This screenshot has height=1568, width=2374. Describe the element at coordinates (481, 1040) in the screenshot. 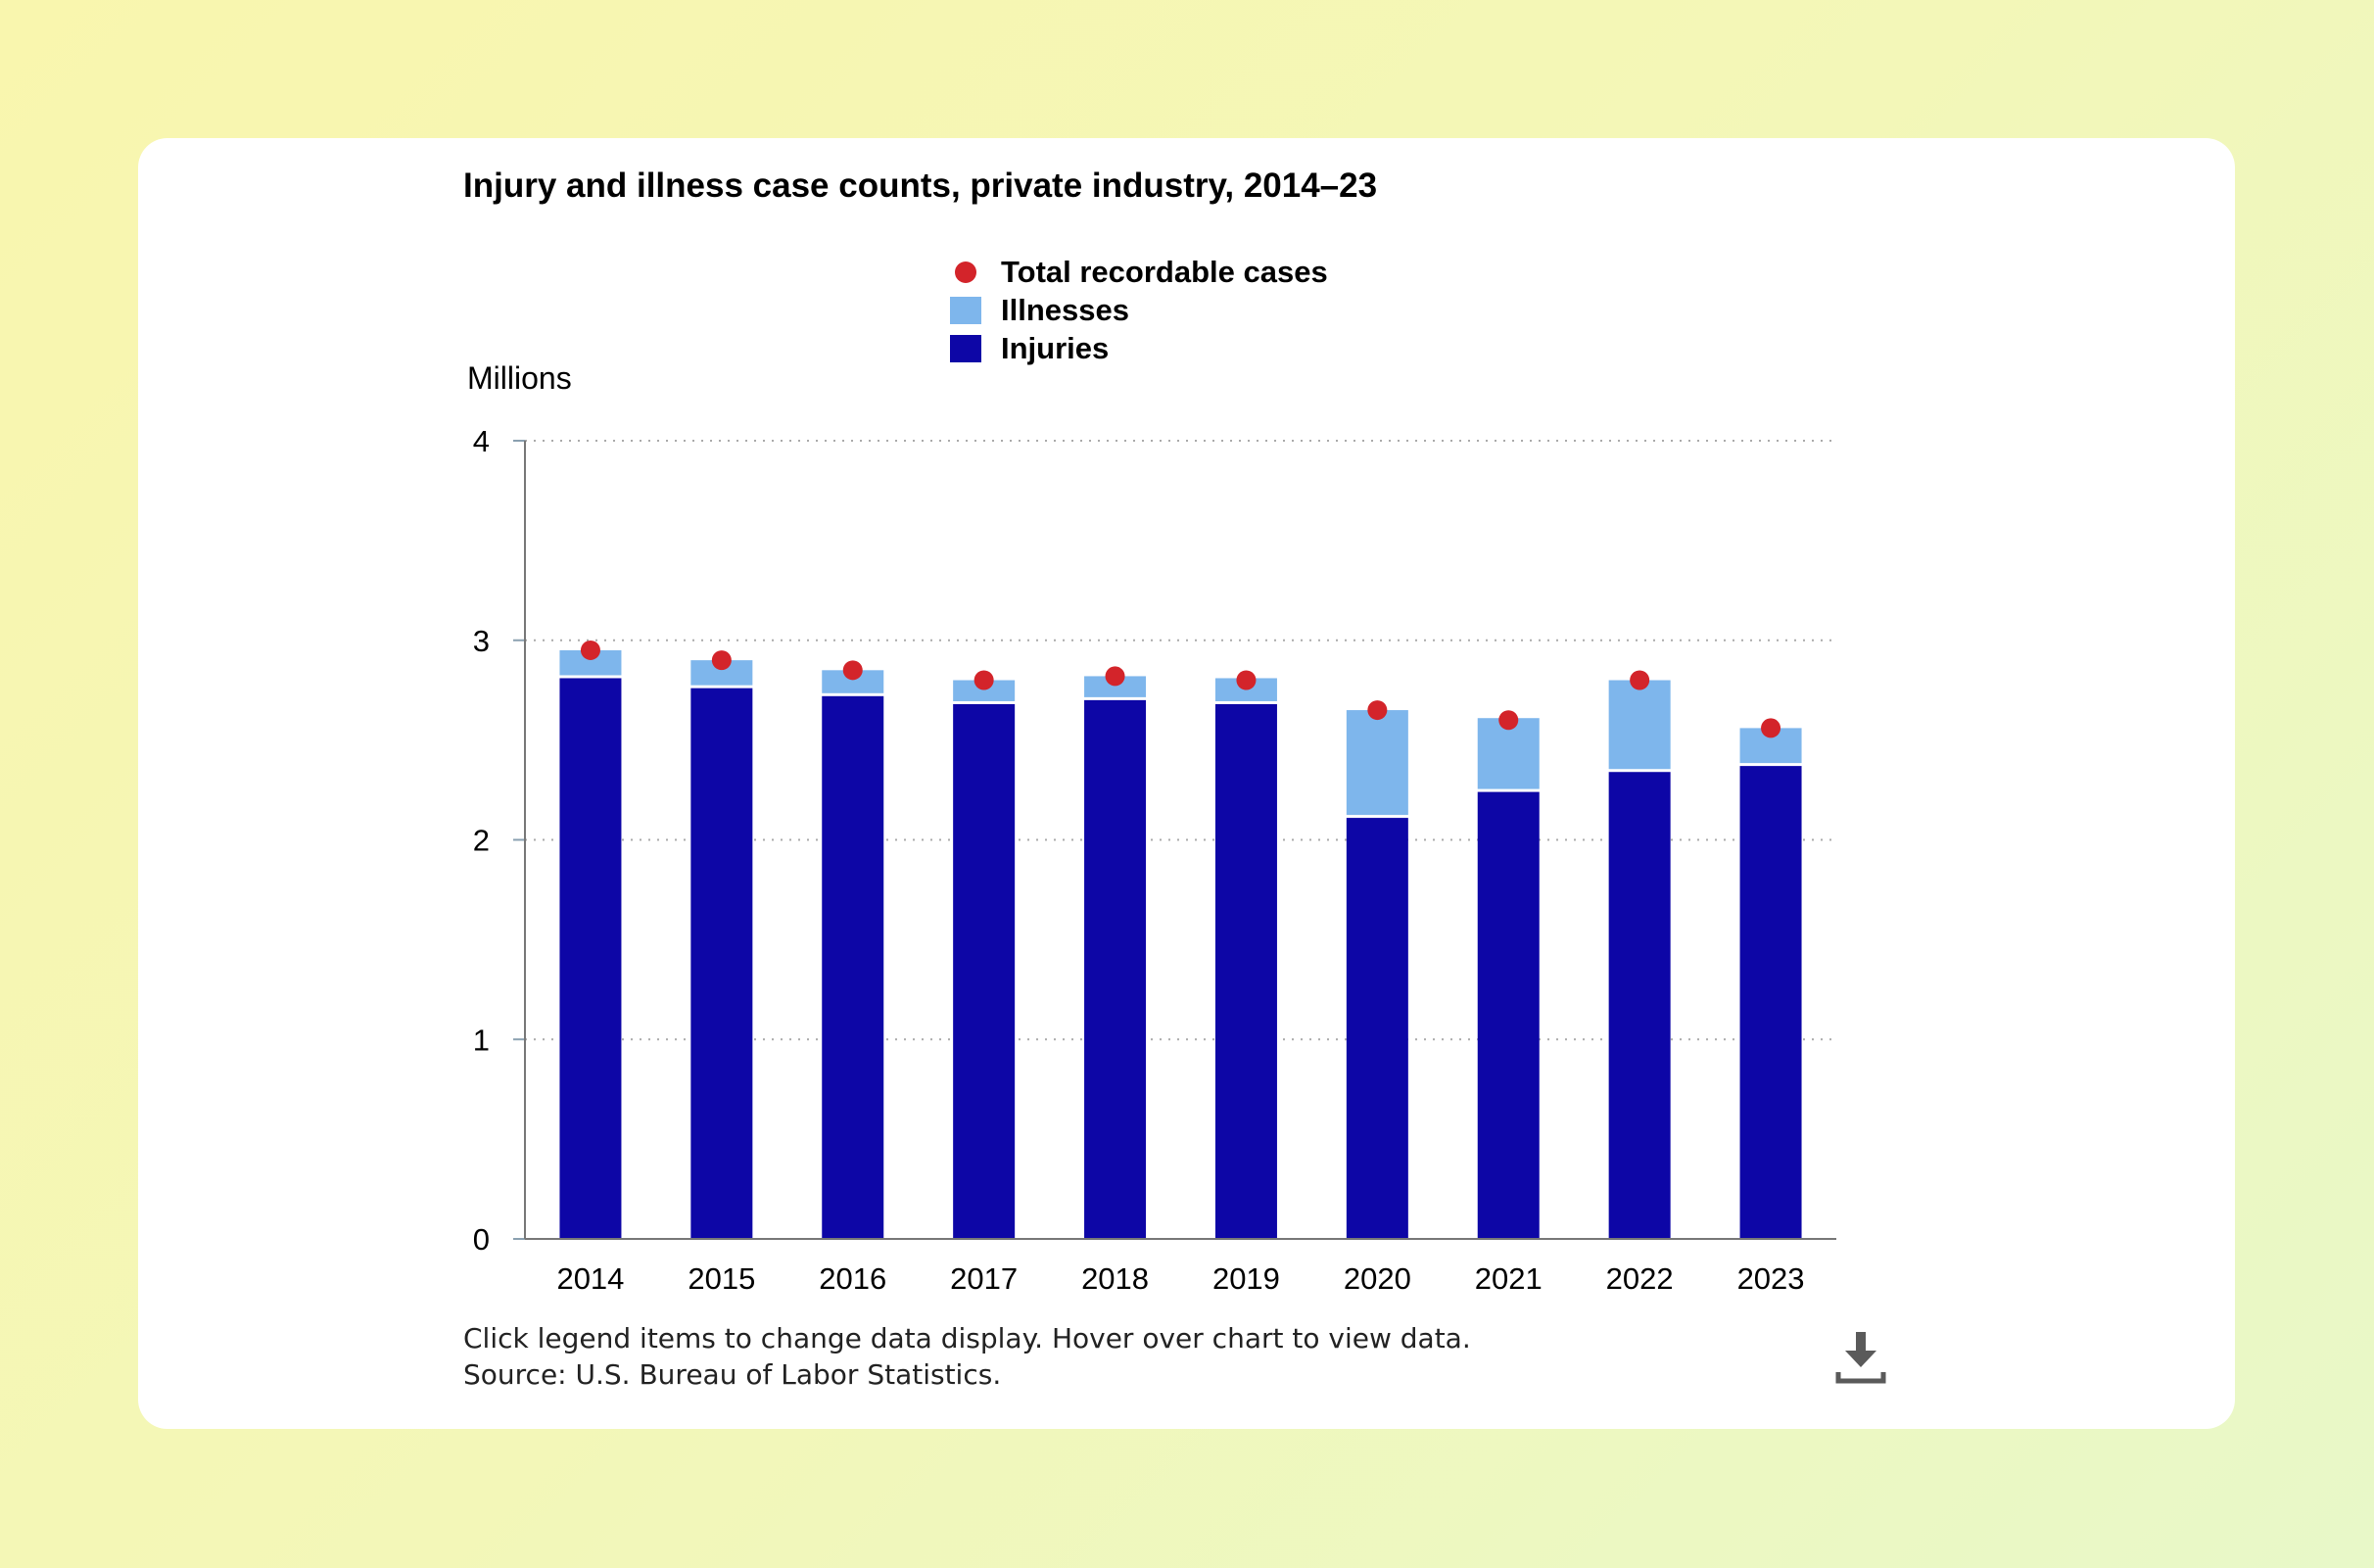

I see `y-tick-label: 1` at that location.